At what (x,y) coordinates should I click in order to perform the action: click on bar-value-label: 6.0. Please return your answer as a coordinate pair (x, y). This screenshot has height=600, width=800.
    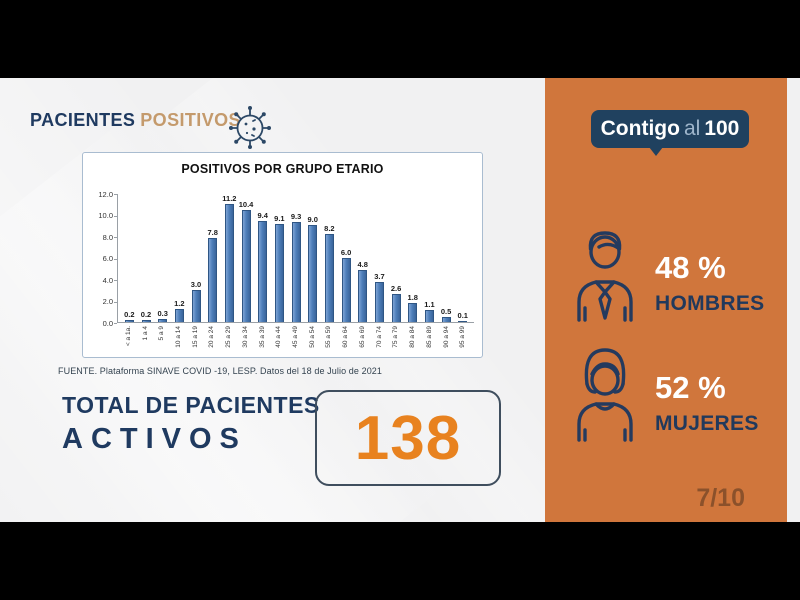
    Looking at the image, I should click on (346, 252).